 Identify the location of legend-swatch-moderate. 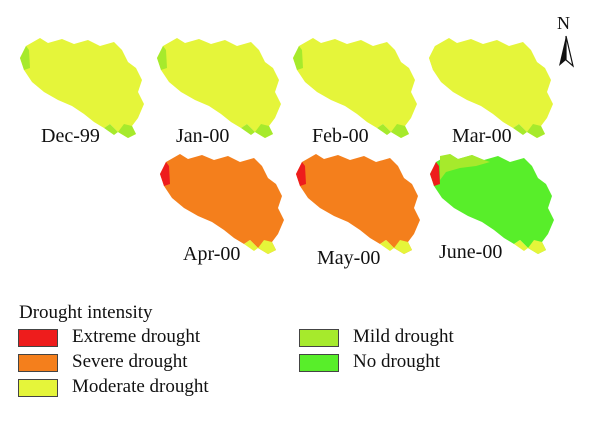
(38, 388).